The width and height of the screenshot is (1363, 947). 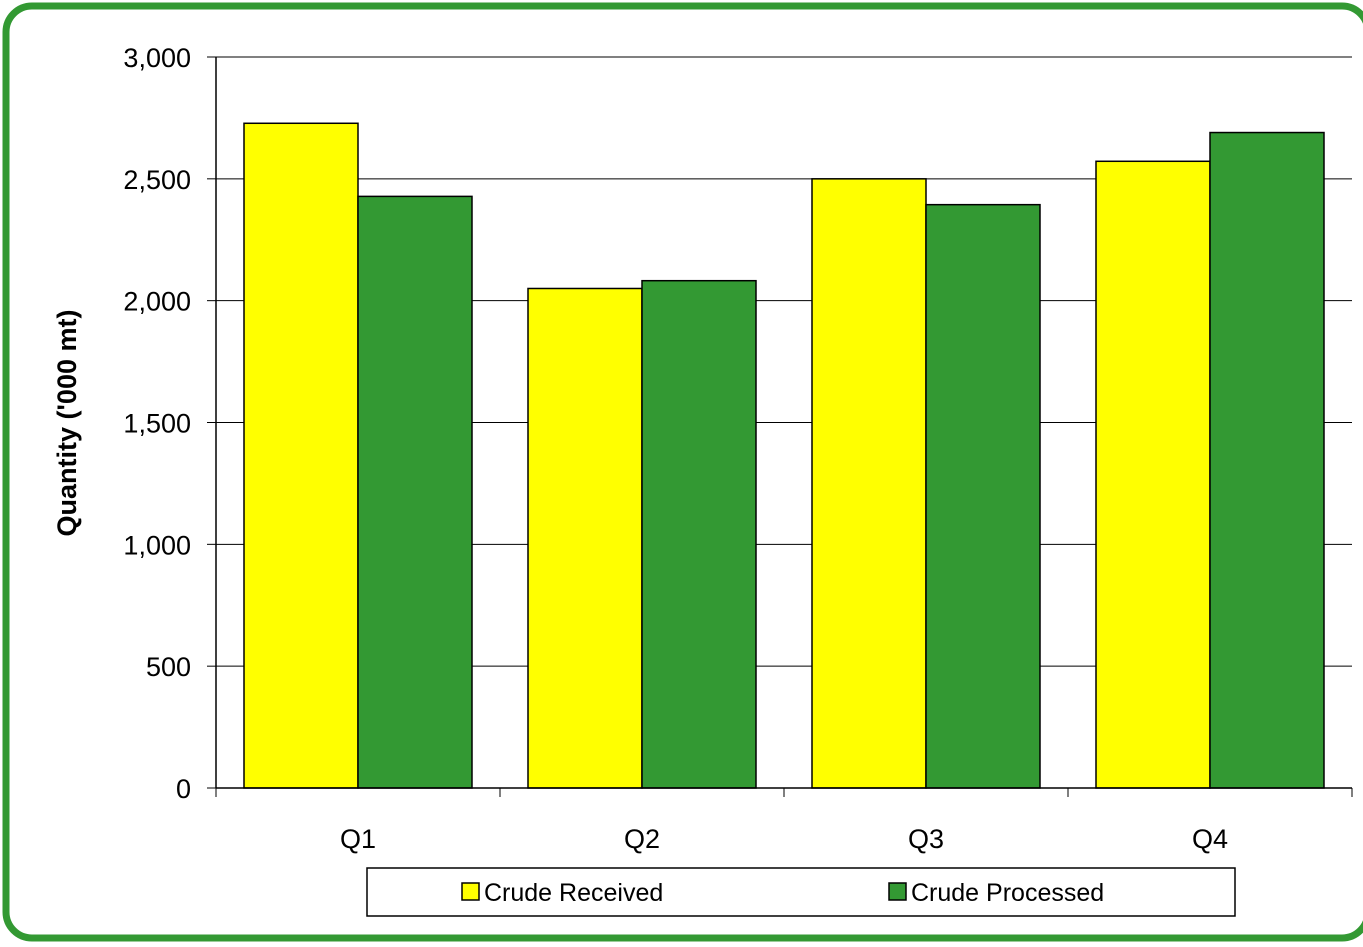 What do you see at coordinates (157, 545) in the screenshot?
I see `y-tick-label: 1,000` at bounding box center [157, 545].